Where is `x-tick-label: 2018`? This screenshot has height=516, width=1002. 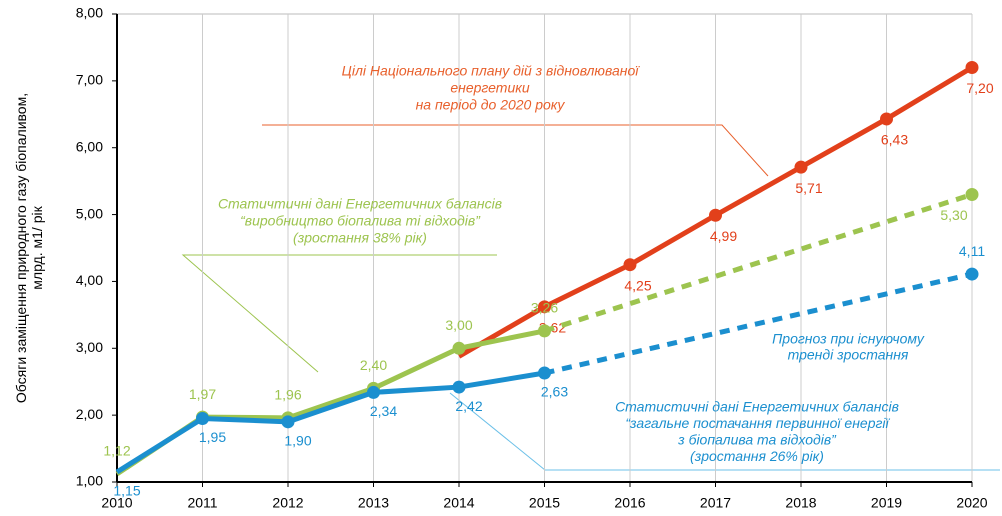 x-tick-label: 2018 is located at coordinates (800, 503).